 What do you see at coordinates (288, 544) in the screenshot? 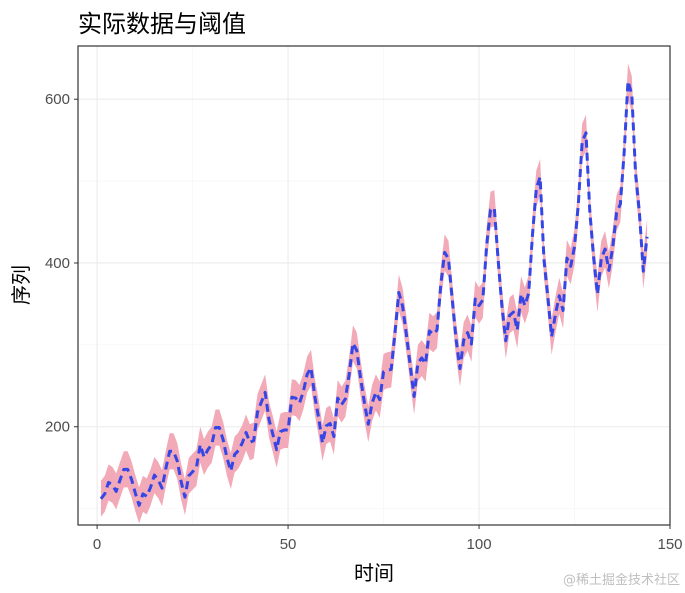
I see `x-tick-label: 50` at bounding box center [288, 544].